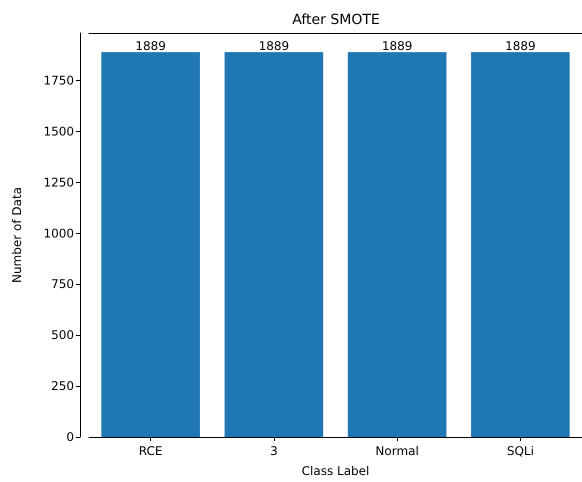 The height and width of the screenshot is (482, 582). Describe the element at coordinates (150, 451) in the screenshot. I see `x-tick-label: RCE` at that location.